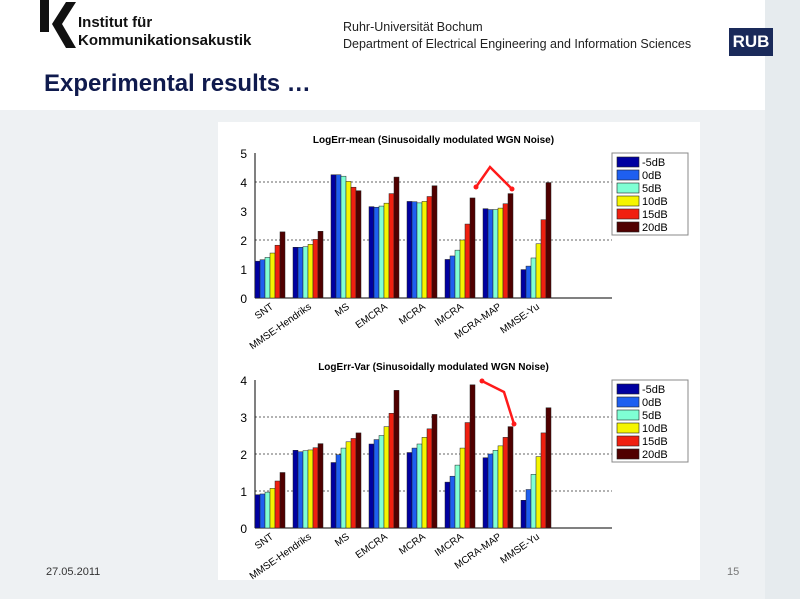  I want to click on bar-IMCRA--5dB, so click(447, 505).